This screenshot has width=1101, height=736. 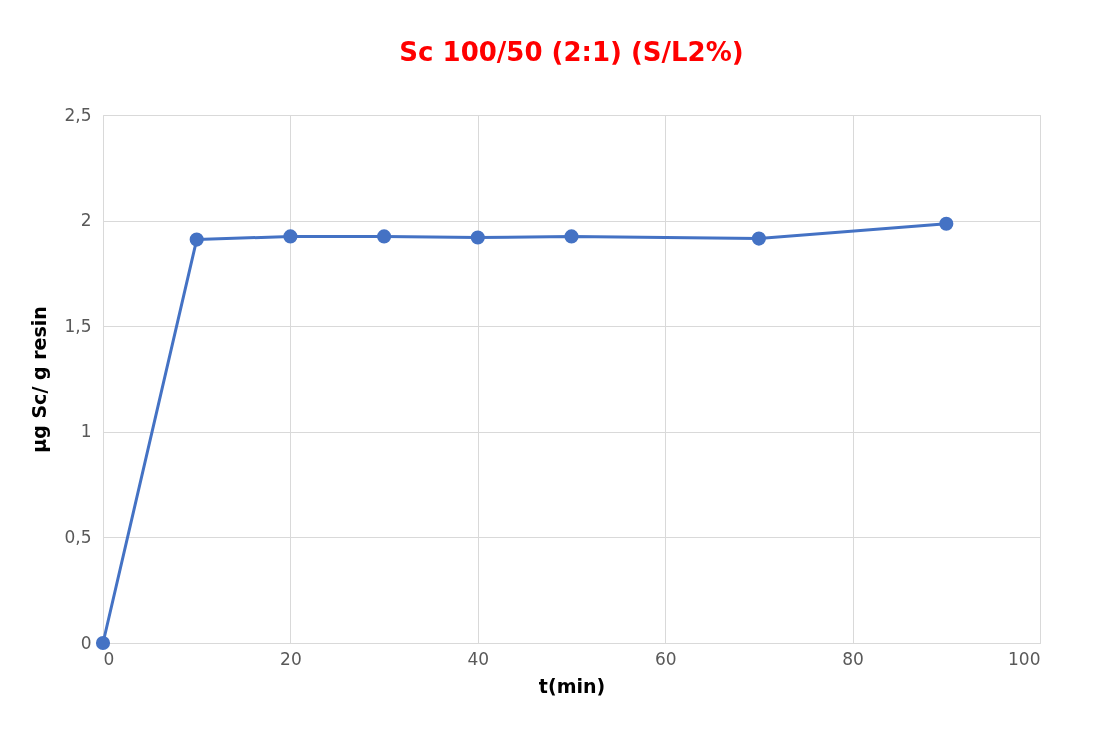 I want to click on x-tick-label: 80, so click(x=853, y=658).